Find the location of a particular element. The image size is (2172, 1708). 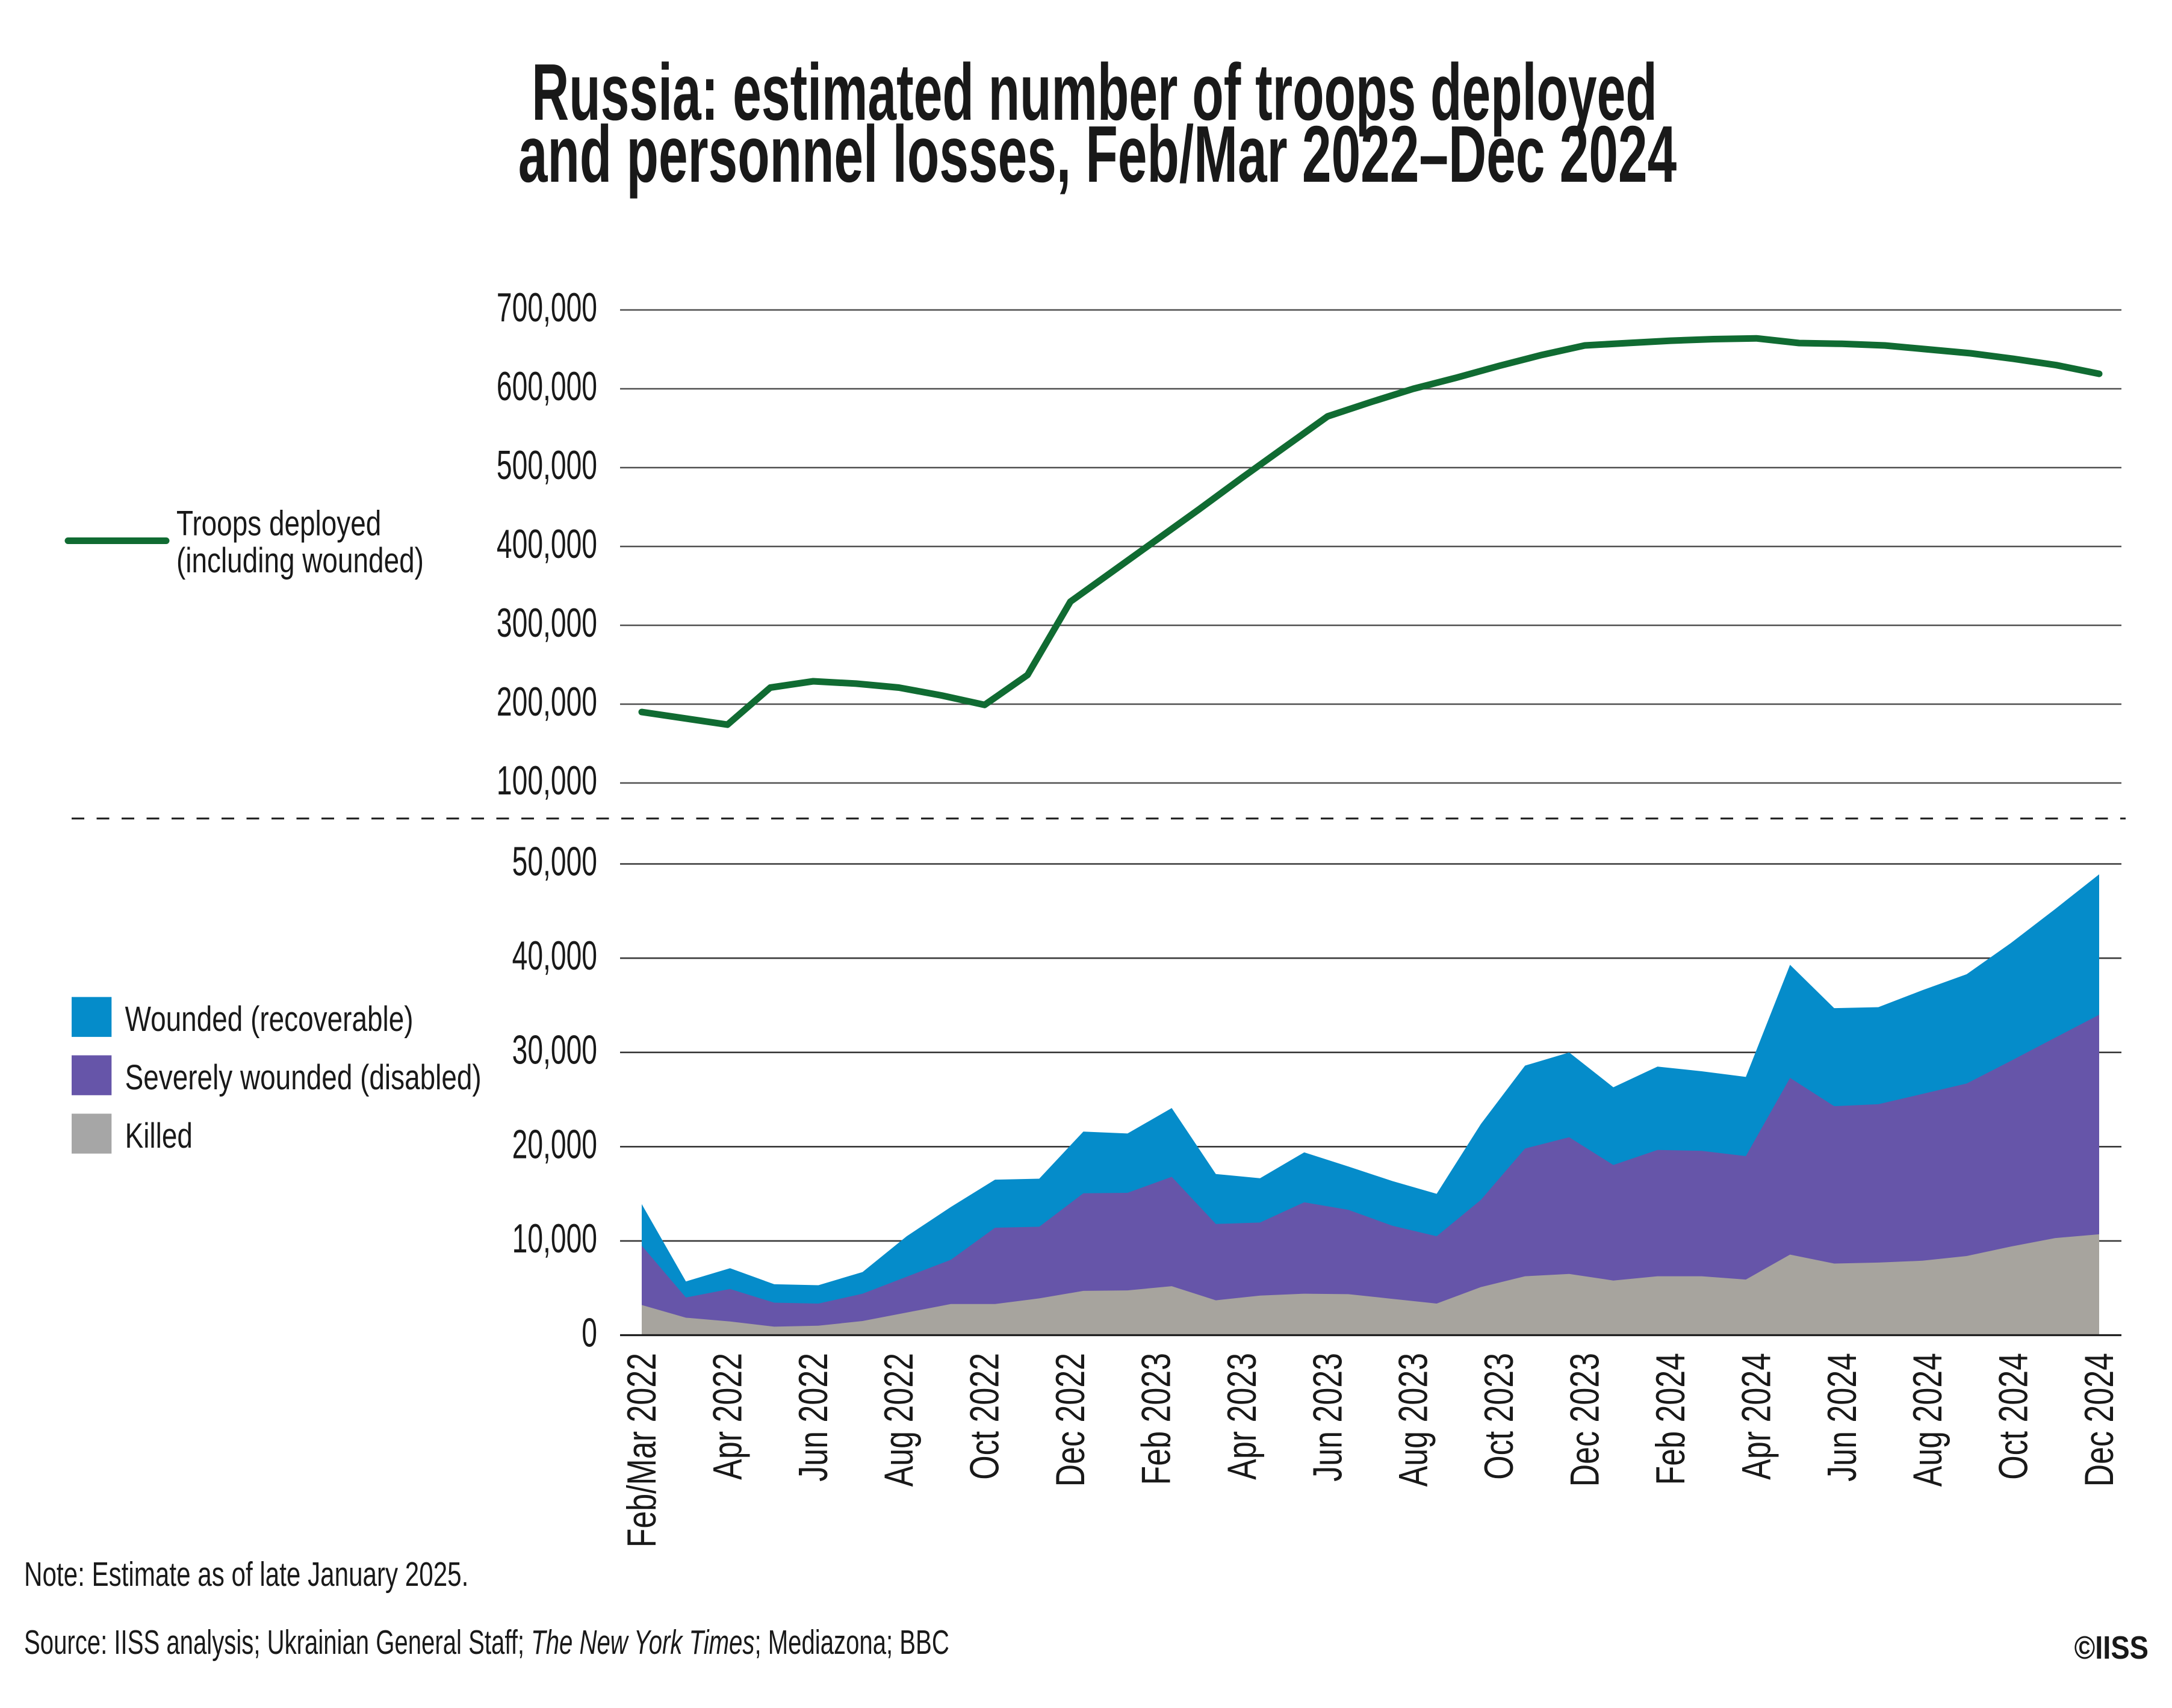

svg-text: 500,000 is located at coordinates (547, 465).